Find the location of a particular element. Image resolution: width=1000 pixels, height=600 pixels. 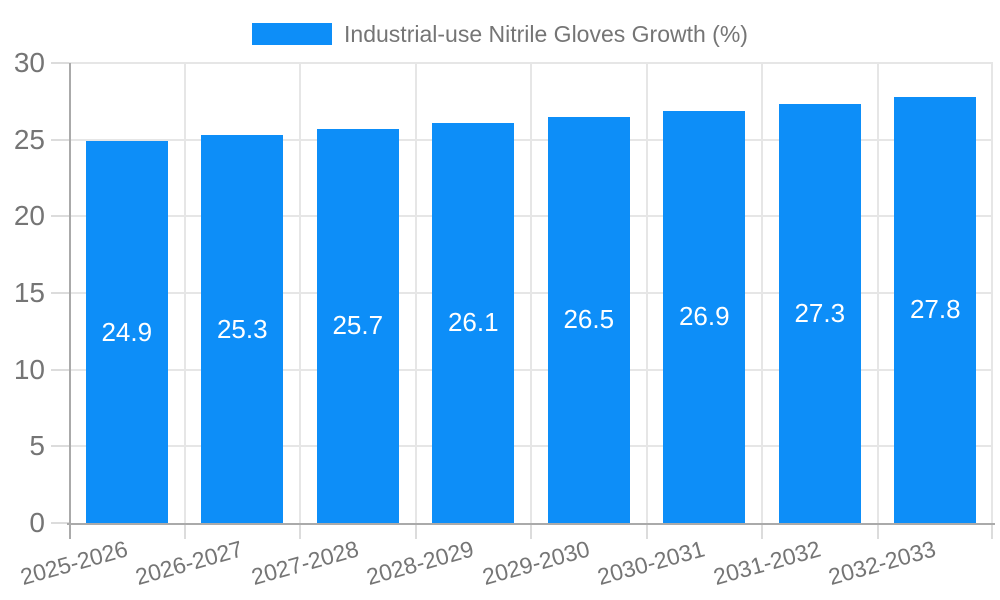

bar-value-label: 24.9 is located at coordinates (127, 331).